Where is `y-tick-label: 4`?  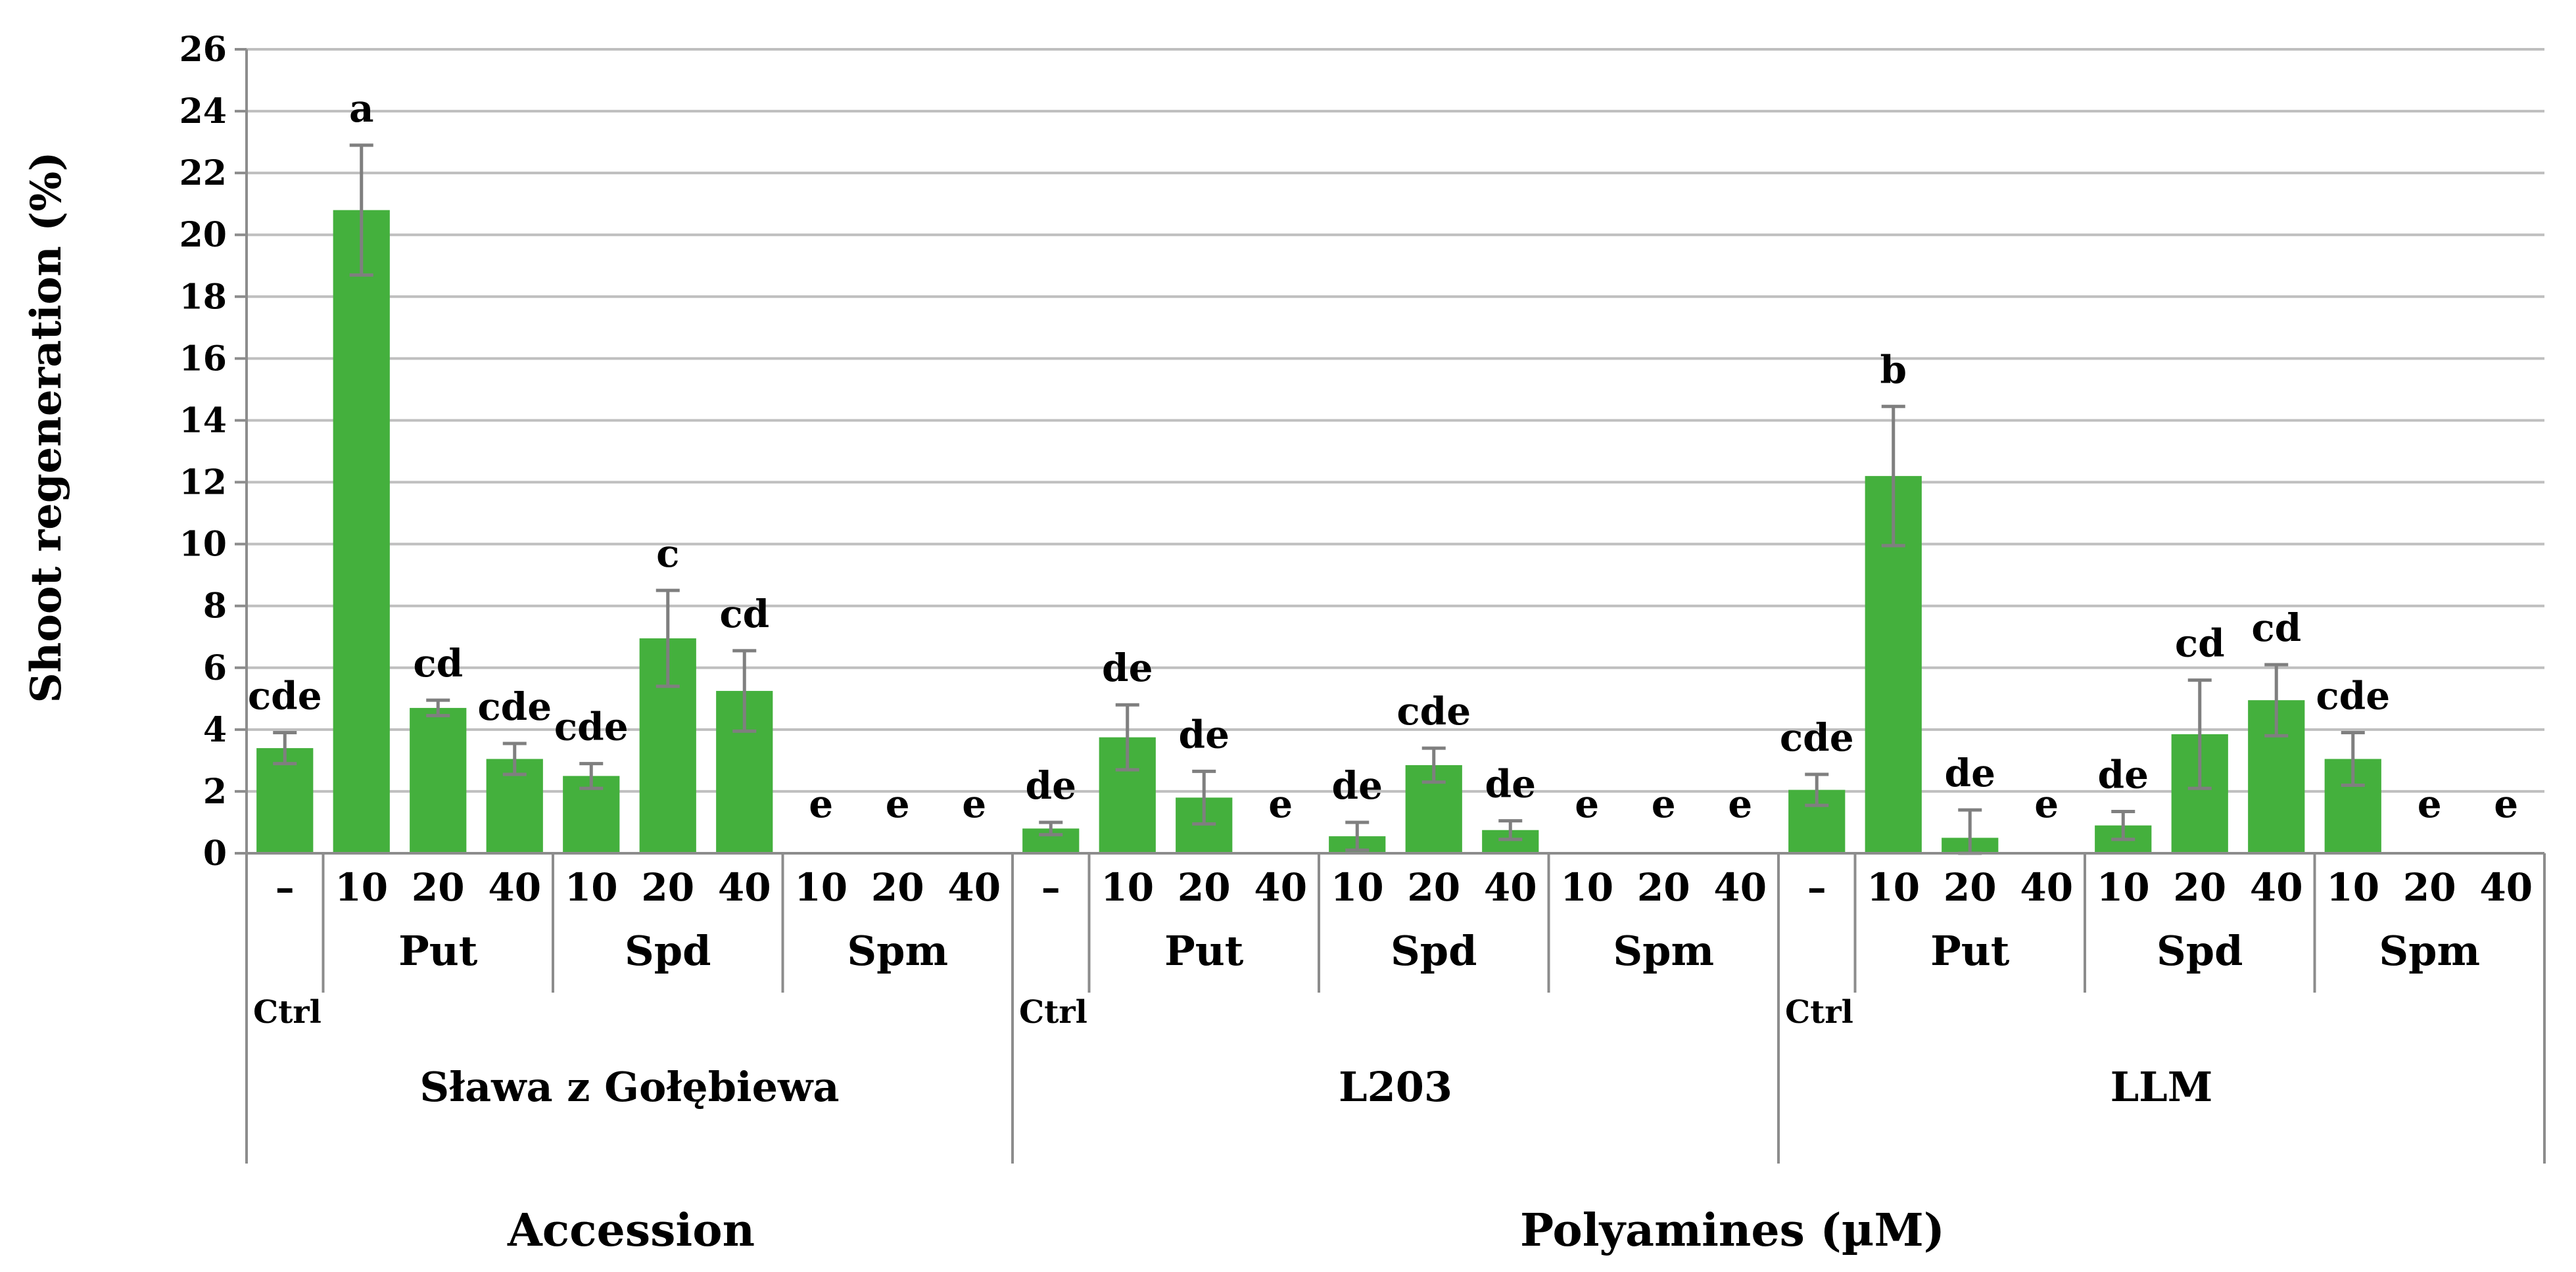 y-tick-label: 4 is located at coordinates (215, 730).